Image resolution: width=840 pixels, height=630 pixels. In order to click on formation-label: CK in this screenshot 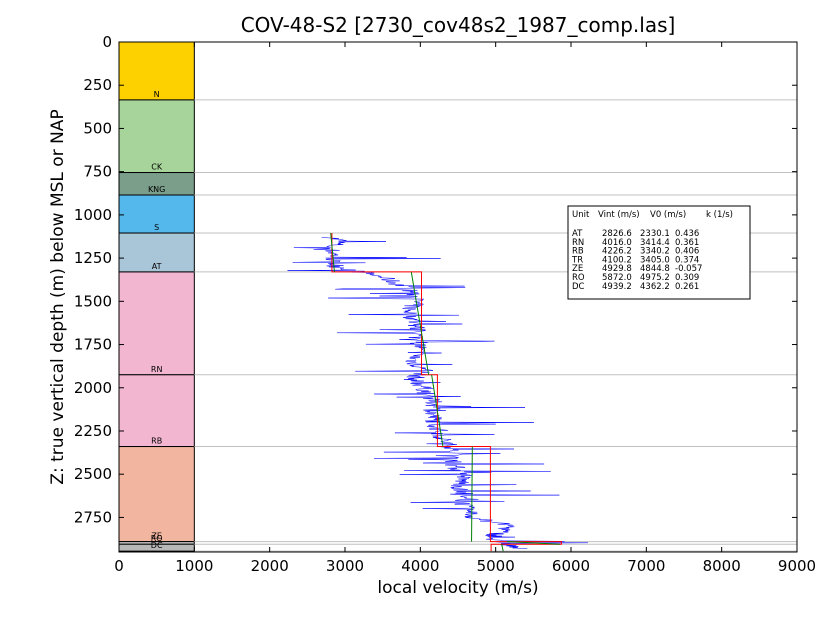, I will do `click(157, 167)`.